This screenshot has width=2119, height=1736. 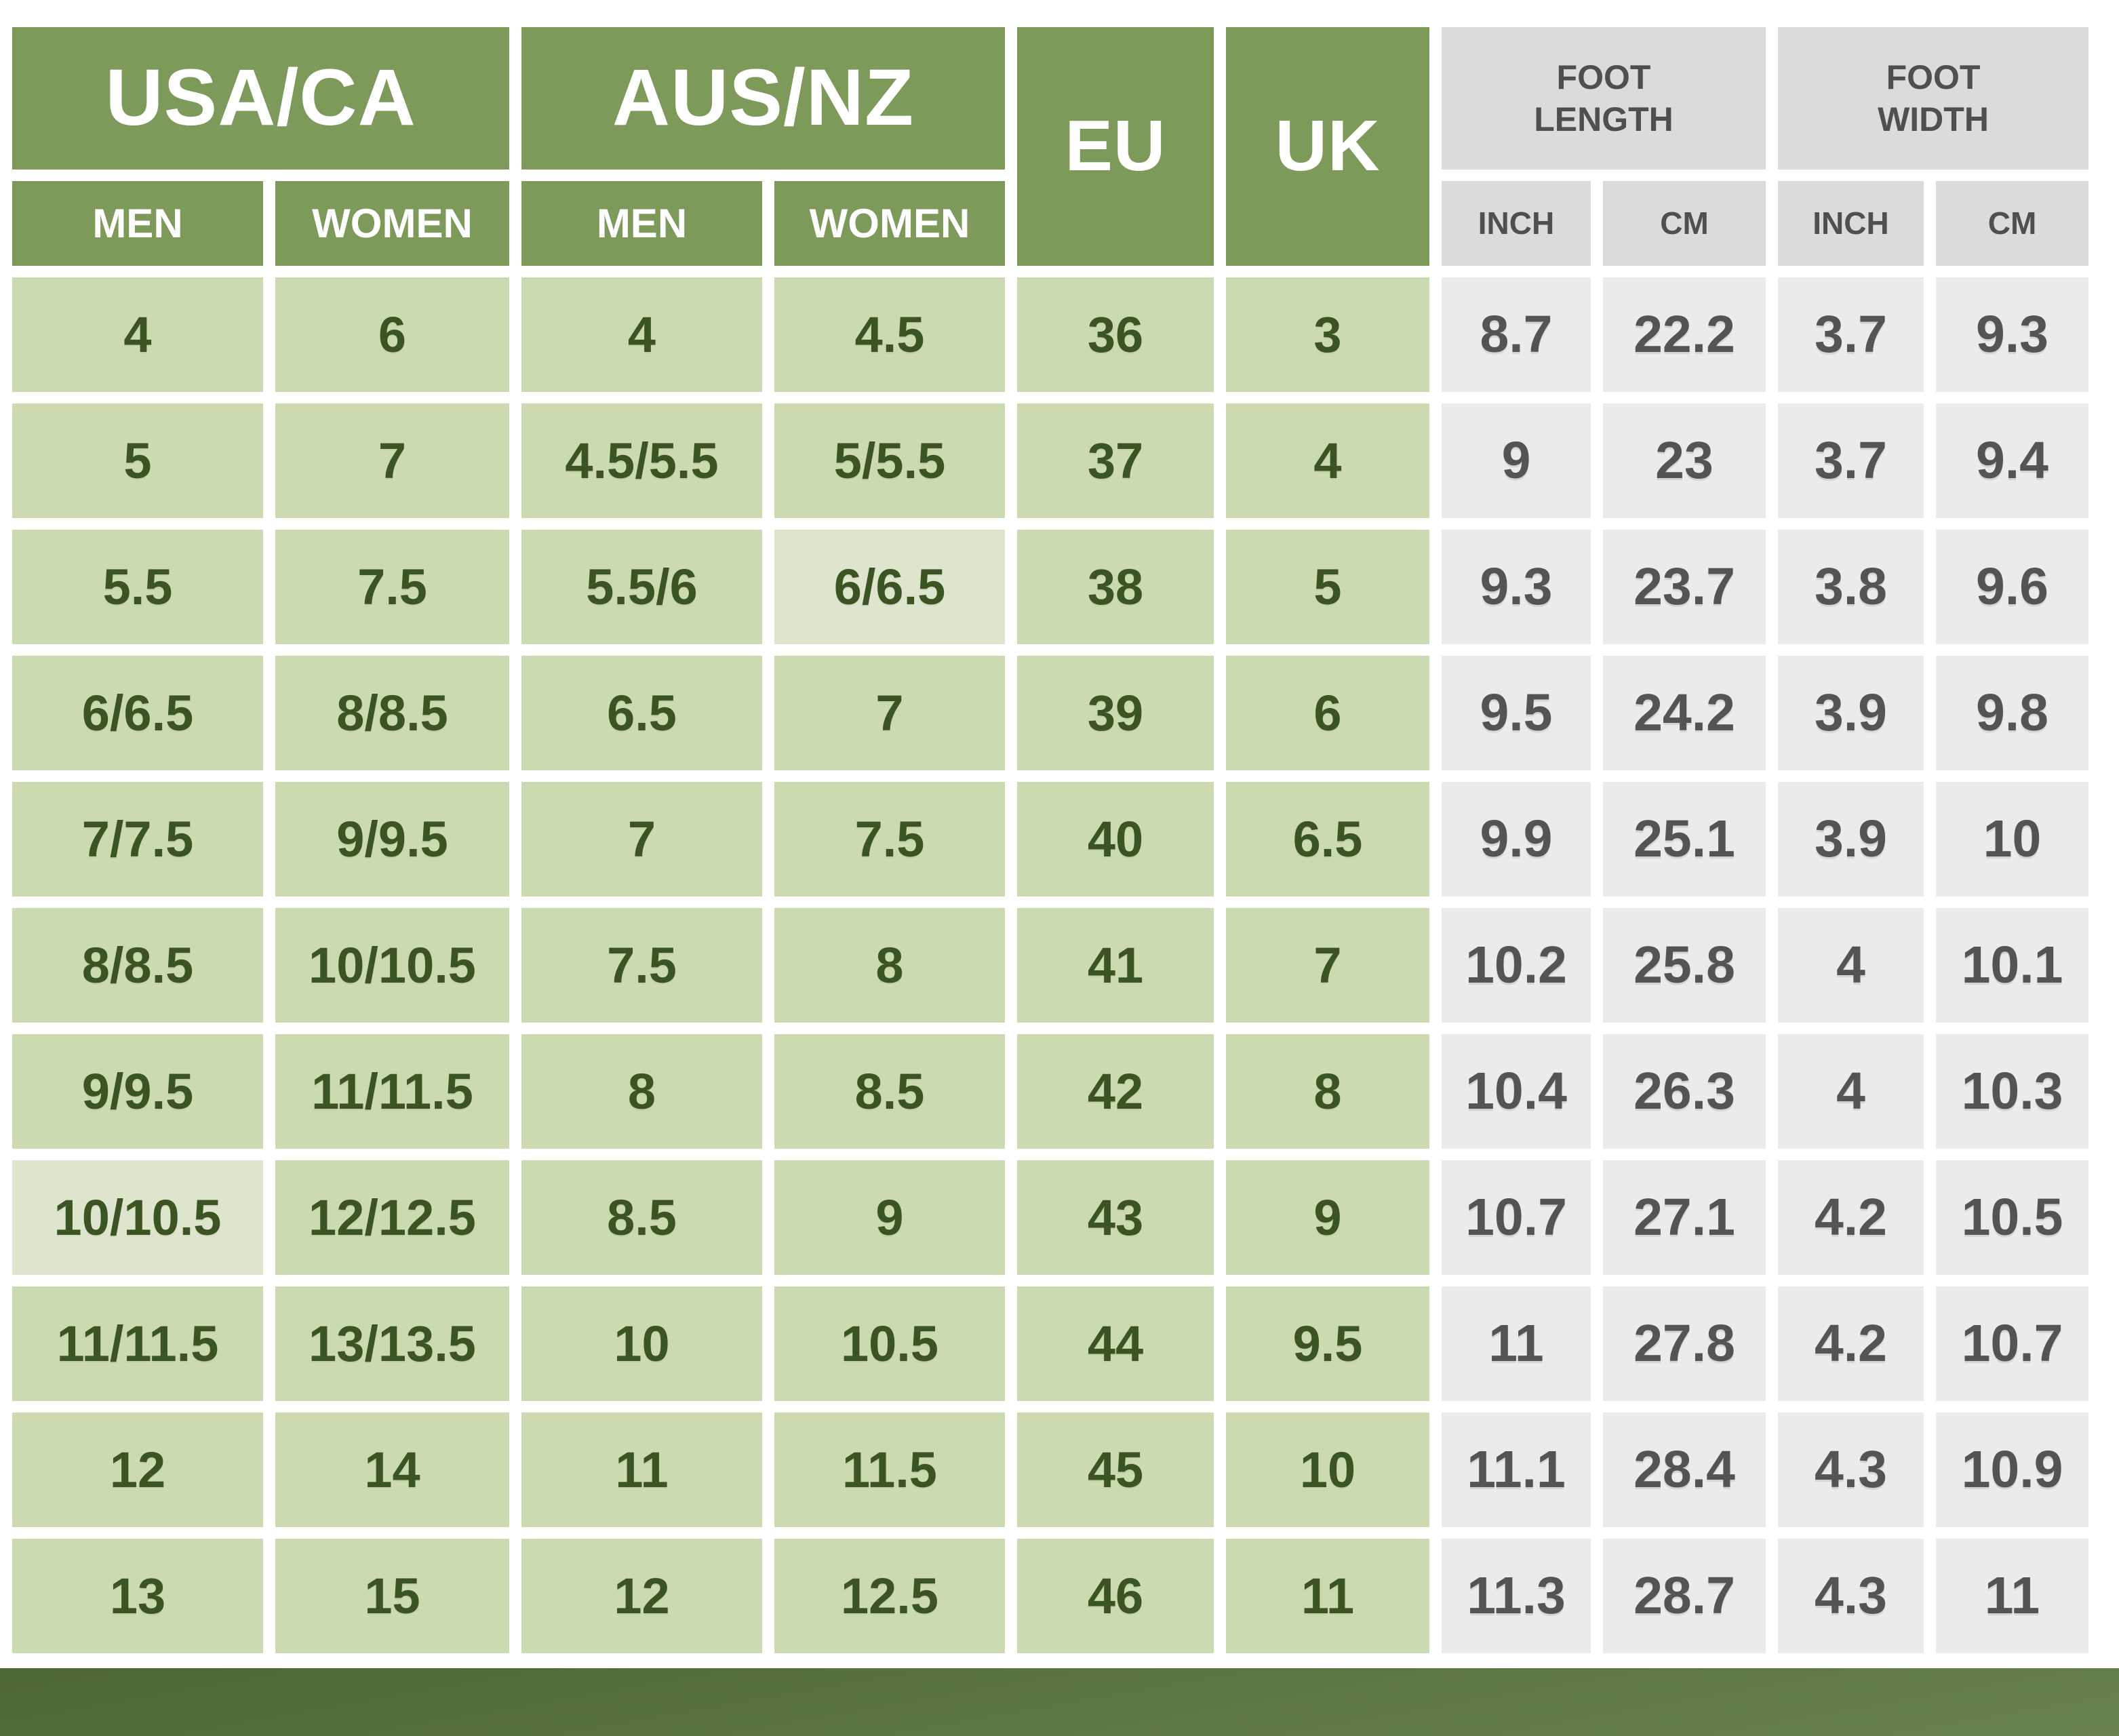 What do you see at coordinates (1116, 587) in the screenshot?
I see `cell-r3-c5: 38` at bounding box center [1116, 587].